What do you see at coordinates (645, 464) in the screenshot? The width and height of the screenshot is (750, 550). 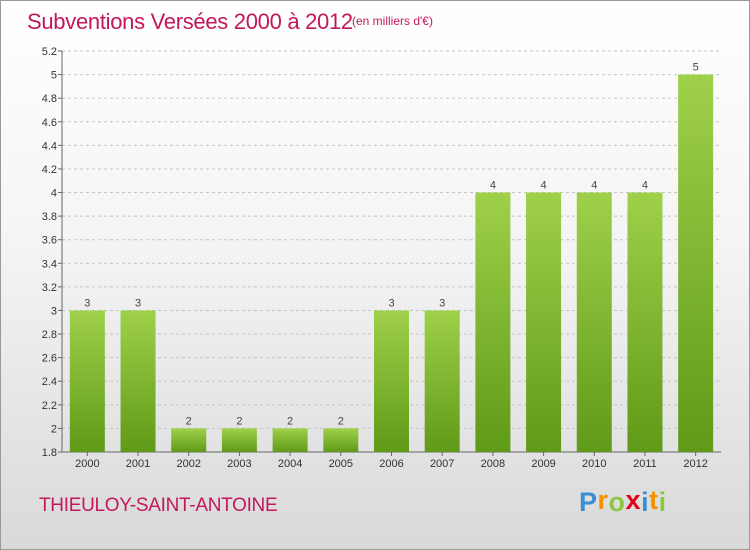 I see `x-tick-label: 2011` at bounding box center [645, 464].